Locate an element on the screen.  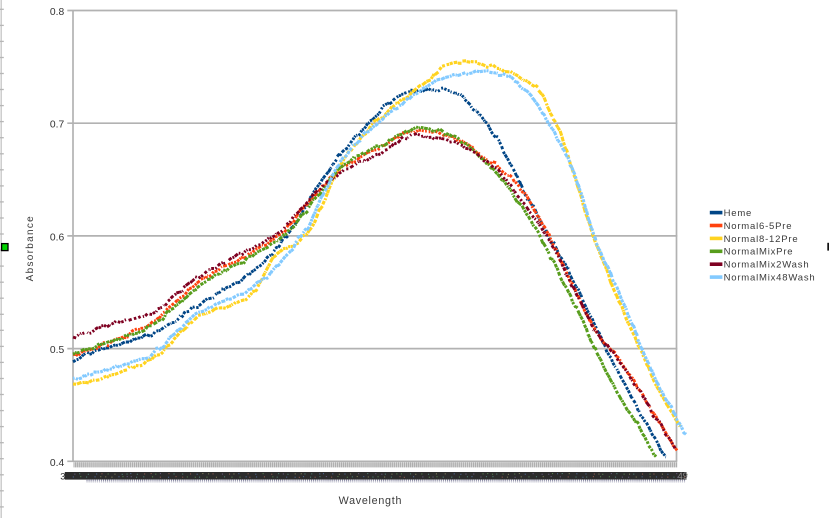
svg-text: 0.5 is located at coordinates (57, 350).